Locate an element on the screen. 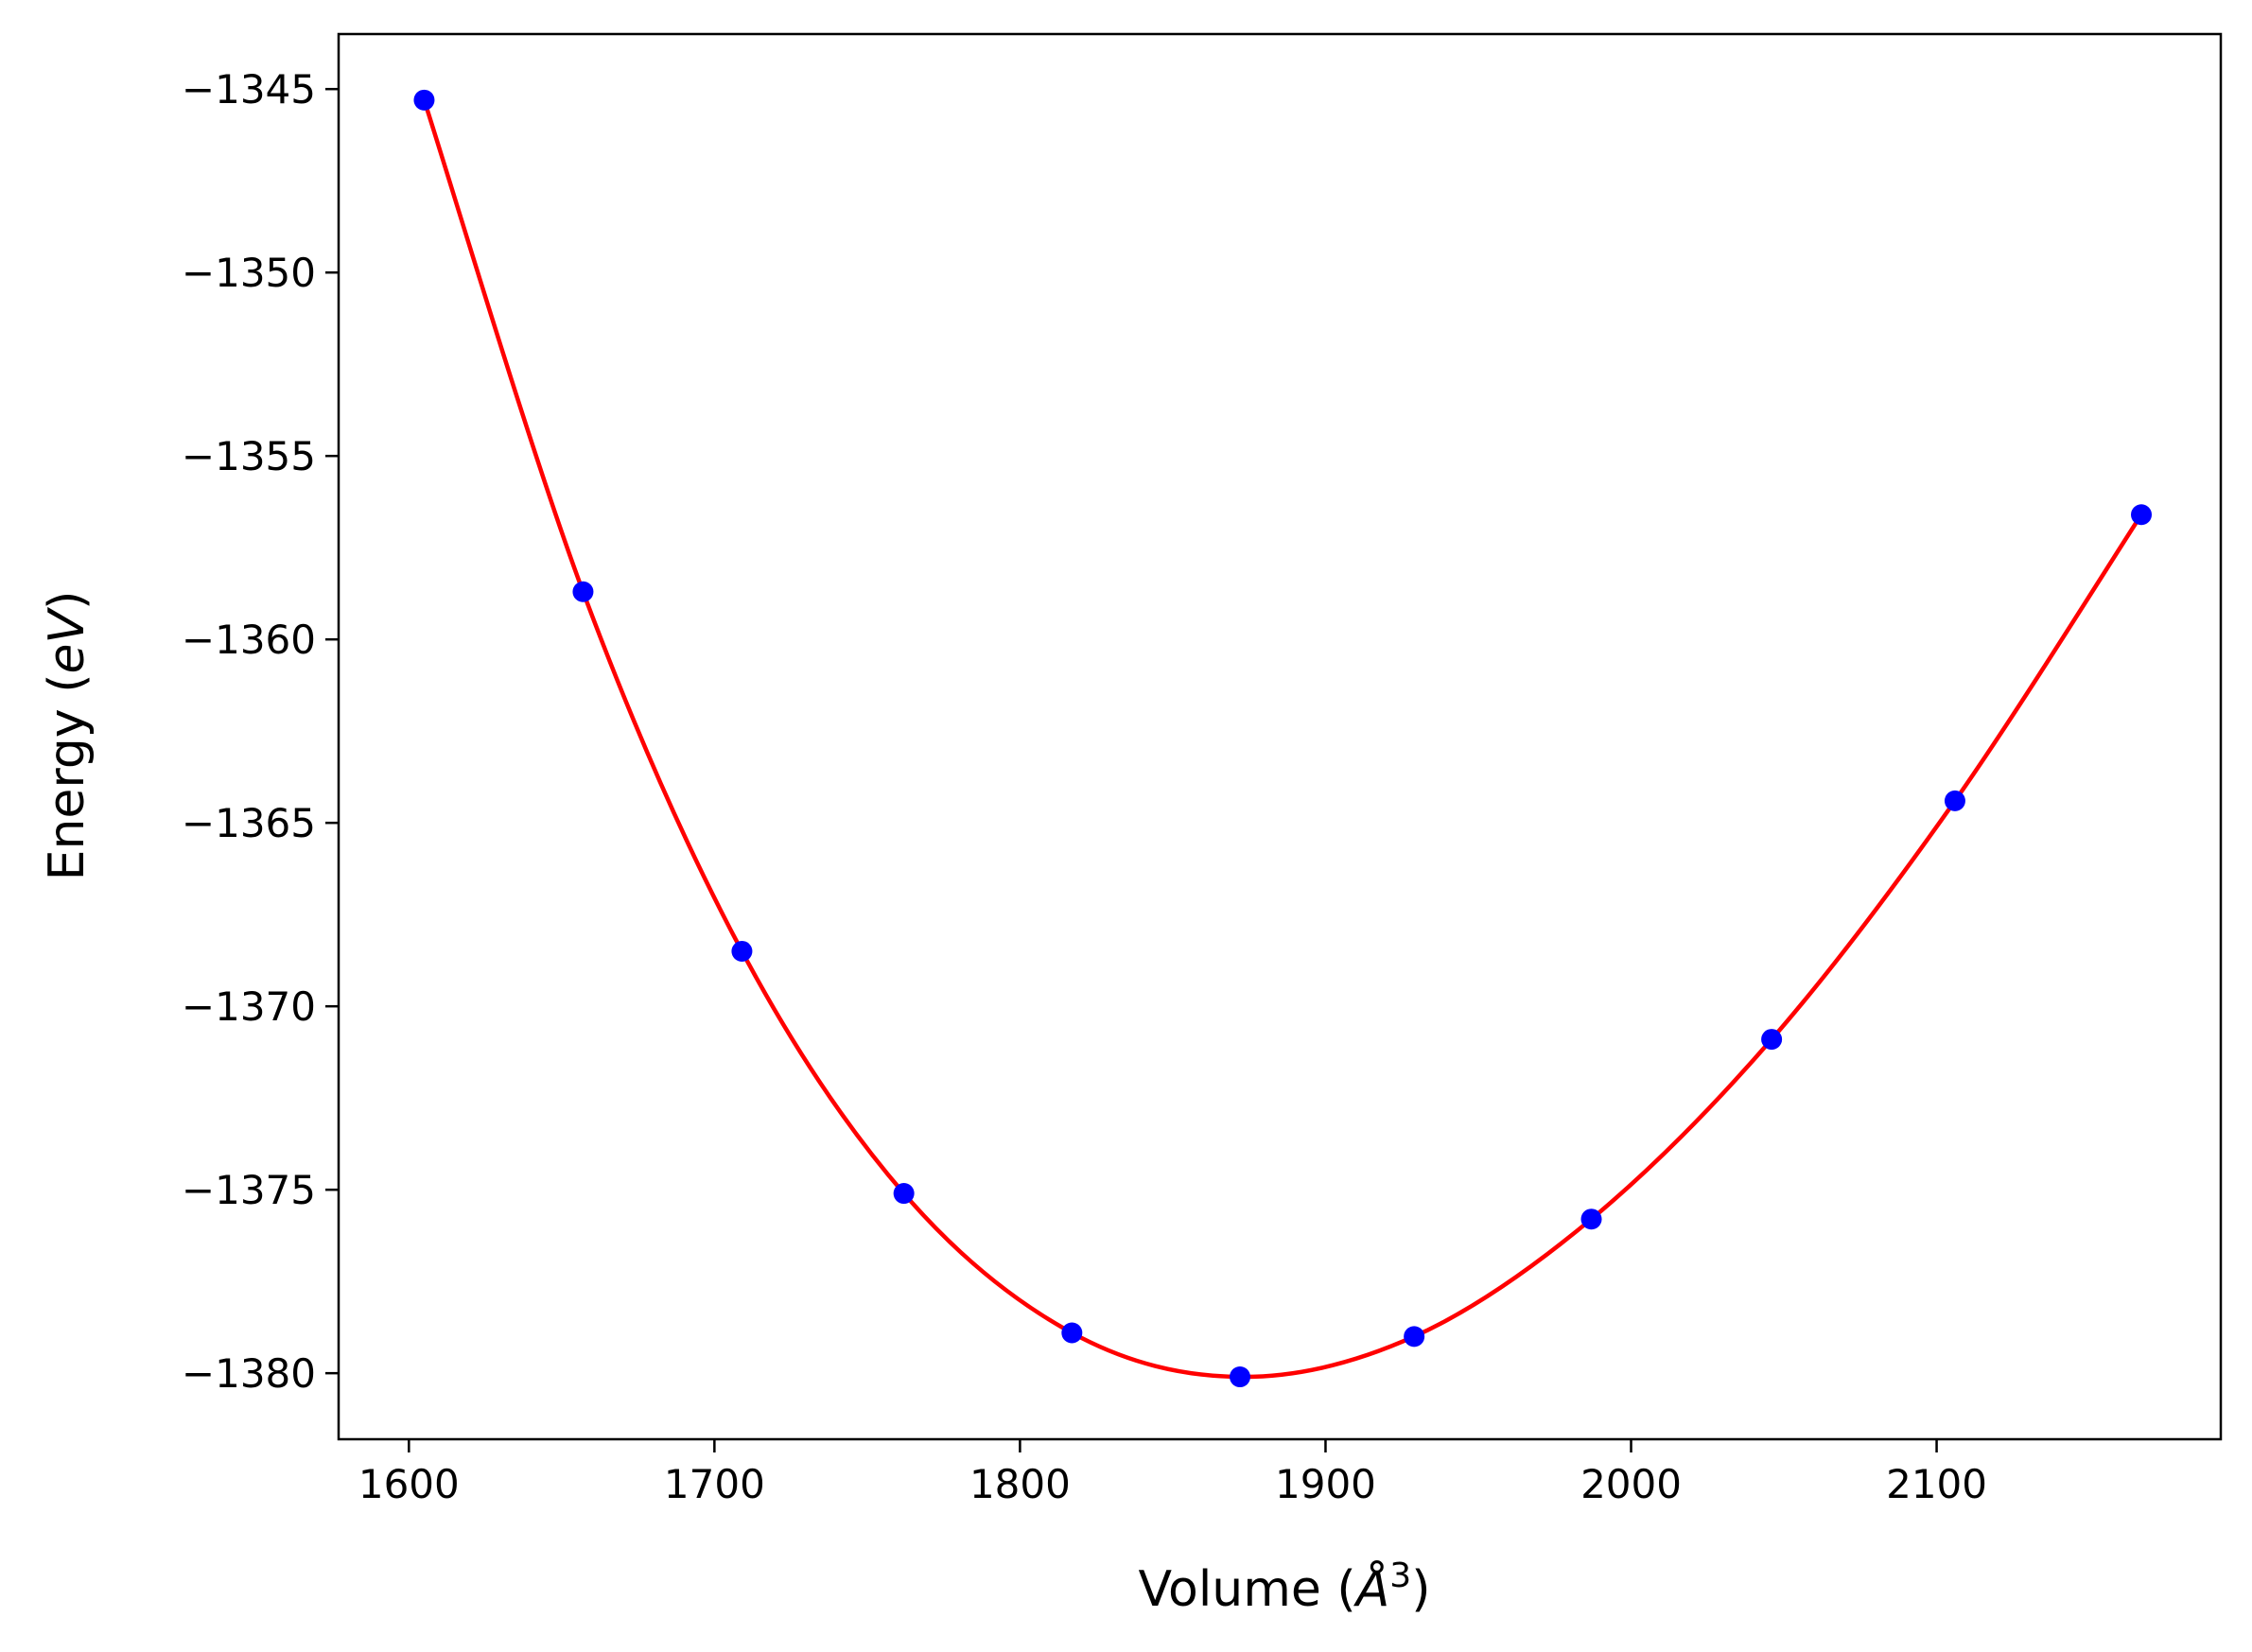 This screenshot has height=1652, width=2252. x-tick-label: 2100 is located at coordinates (1936, 1484).